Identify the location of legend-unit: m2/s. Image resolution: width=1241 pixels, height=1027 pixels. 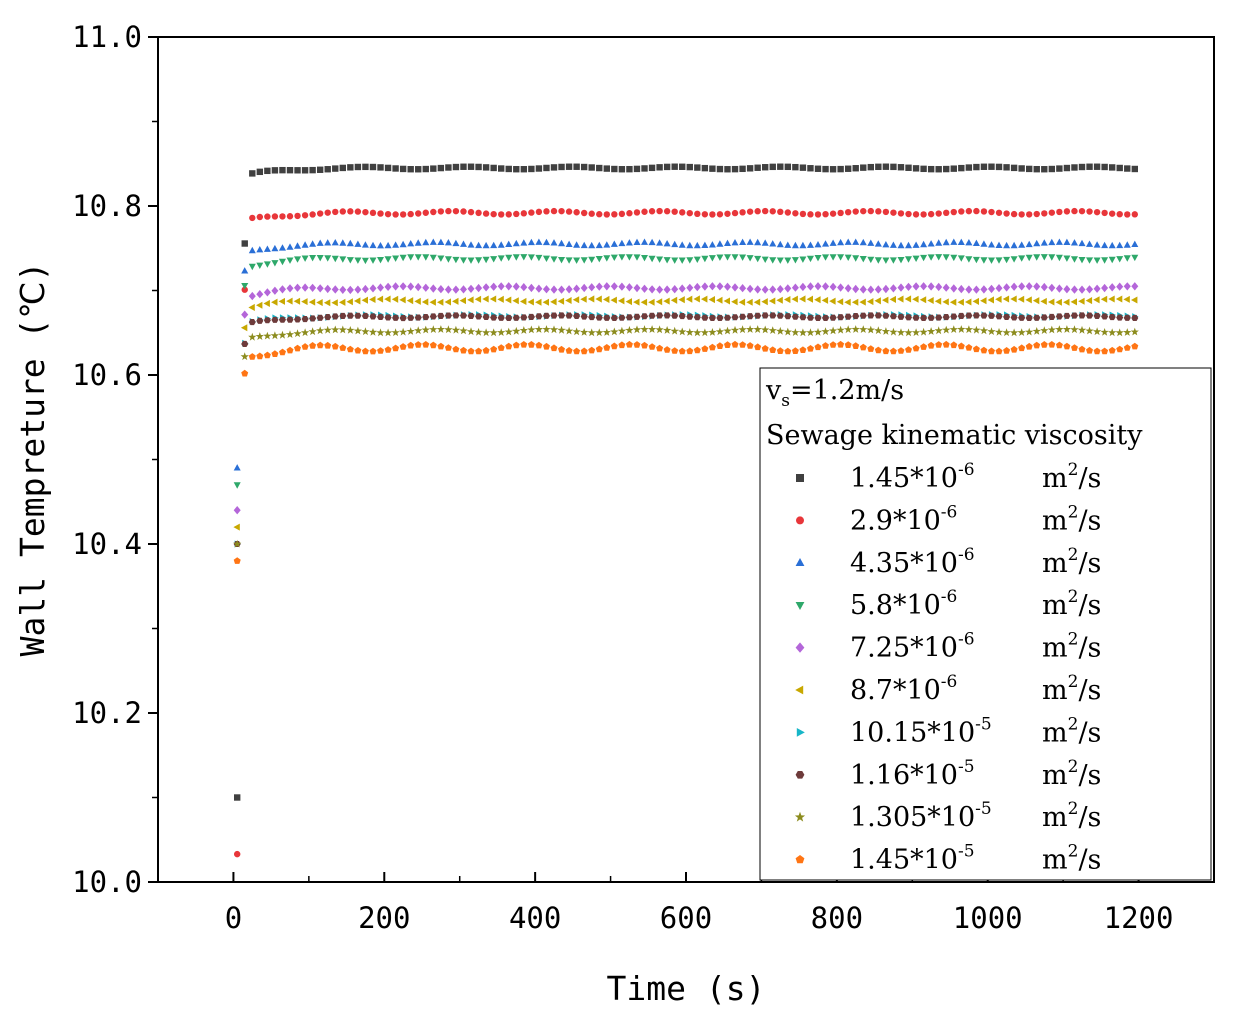
(1071, 477).